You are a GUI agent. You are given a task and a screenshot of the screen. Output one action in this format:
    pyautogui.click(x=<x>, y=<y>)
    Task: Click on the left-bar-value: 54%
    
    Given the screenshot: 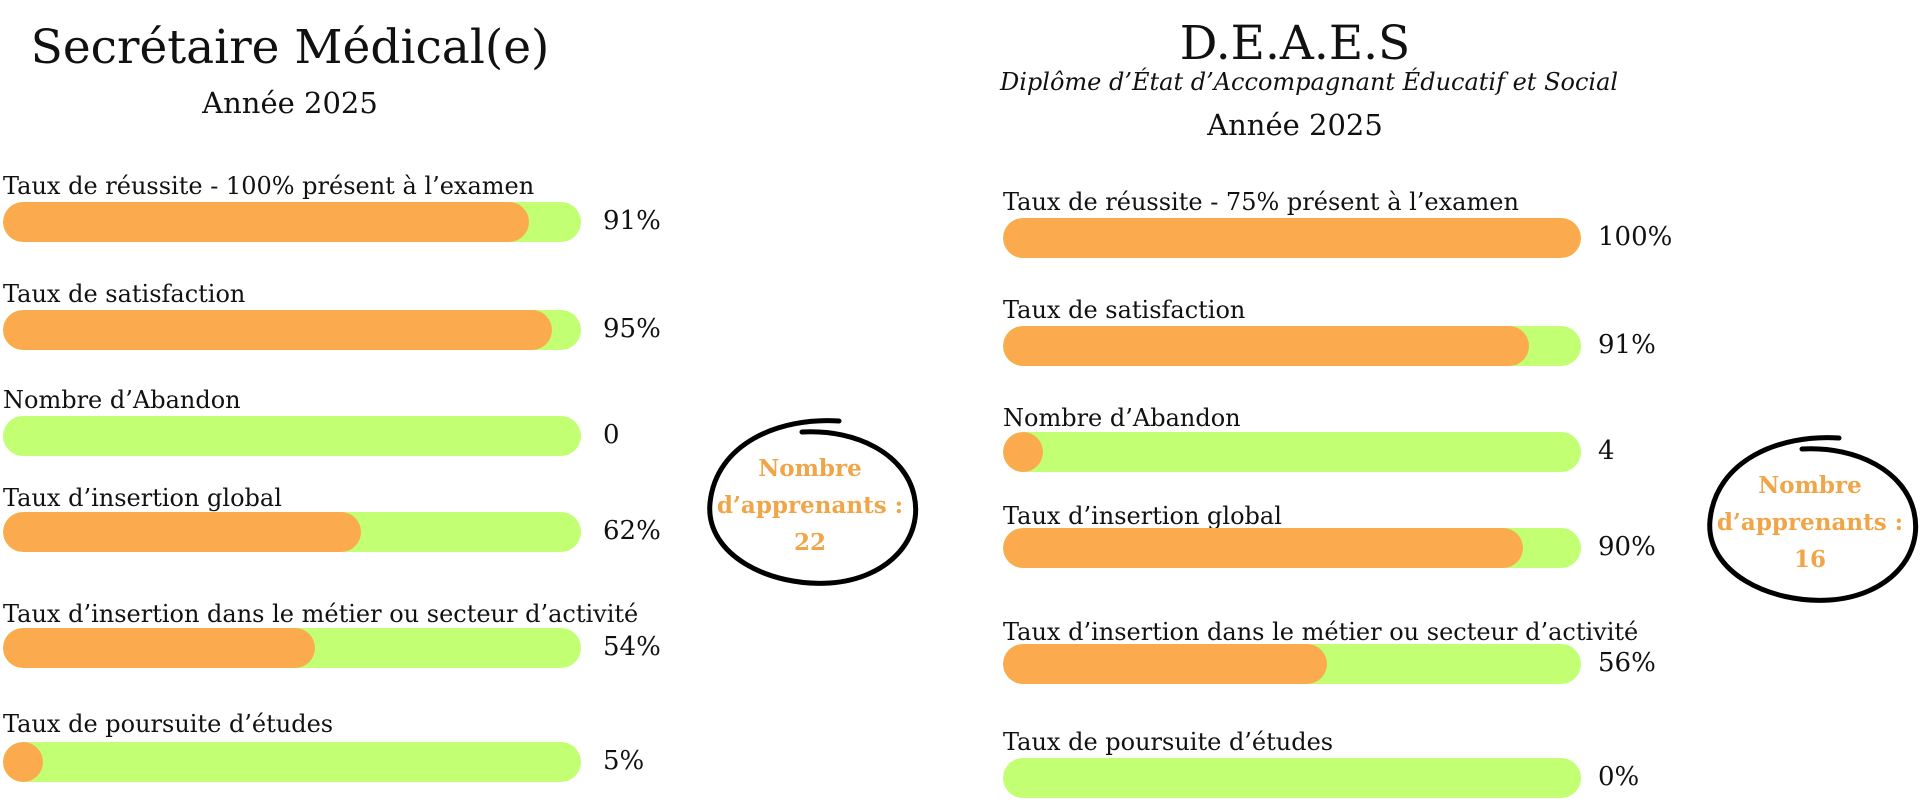 What is the action you would take?
    pyautogui.click(x=632, y=647)
    